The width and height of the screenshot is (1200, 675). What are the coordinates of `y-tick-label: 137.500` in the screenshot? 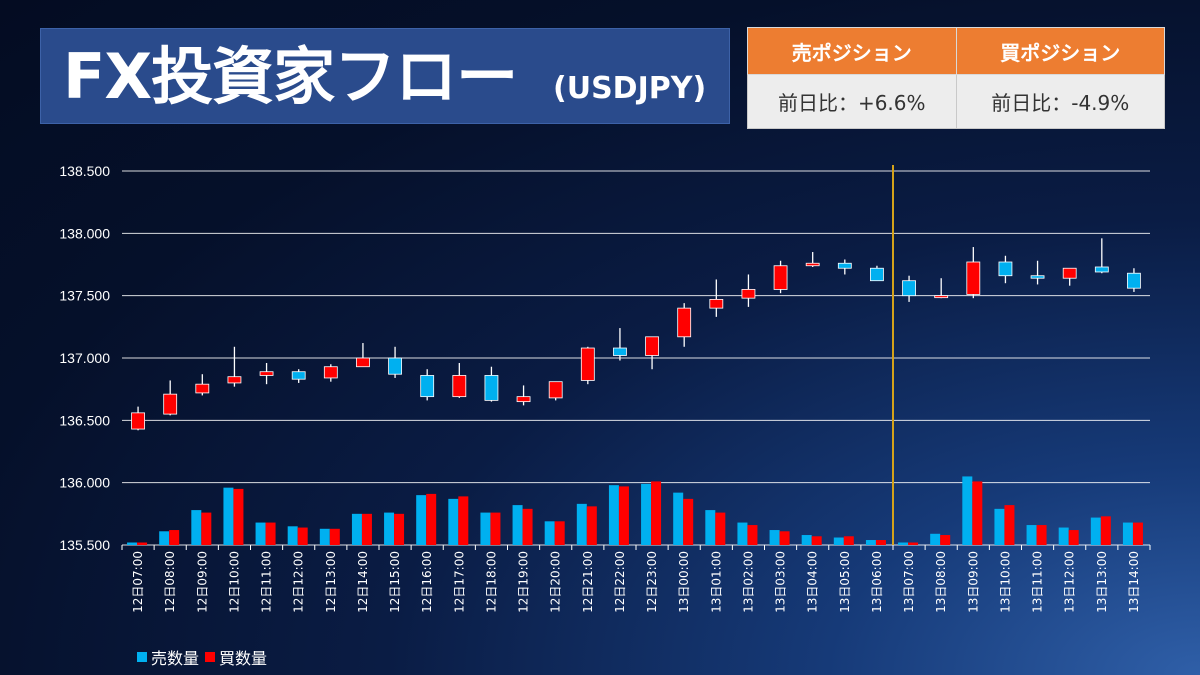 It's located at (84, 296).